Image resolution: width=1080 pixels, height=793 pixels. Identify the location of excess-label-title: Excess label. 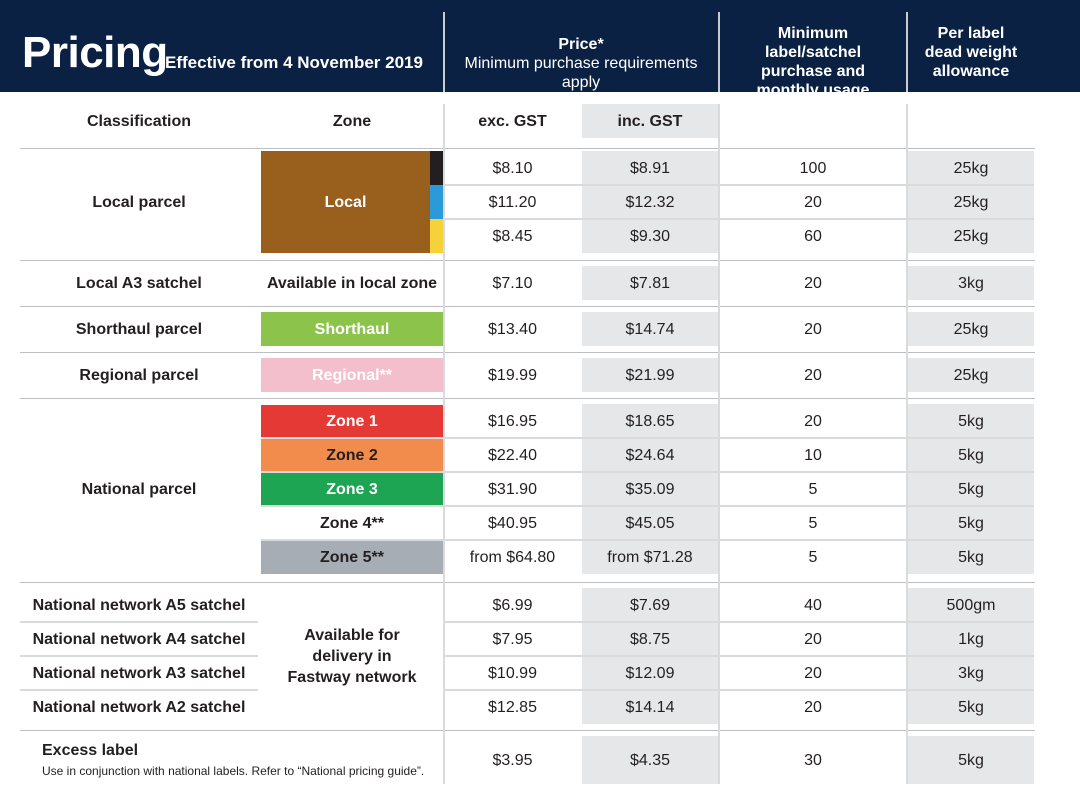
(90, 750).